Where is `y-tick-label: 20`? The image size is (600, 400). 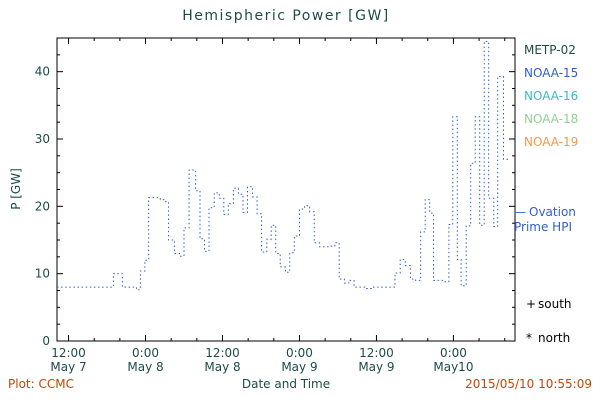 y-tick-label: 20 is located at coordinates (42, 206).